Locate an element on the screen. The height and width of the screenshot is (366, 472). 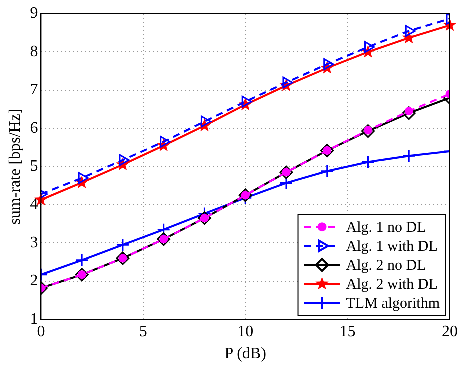
legend-label: Alg. 1 with DL is located at coordinates (392, 247).